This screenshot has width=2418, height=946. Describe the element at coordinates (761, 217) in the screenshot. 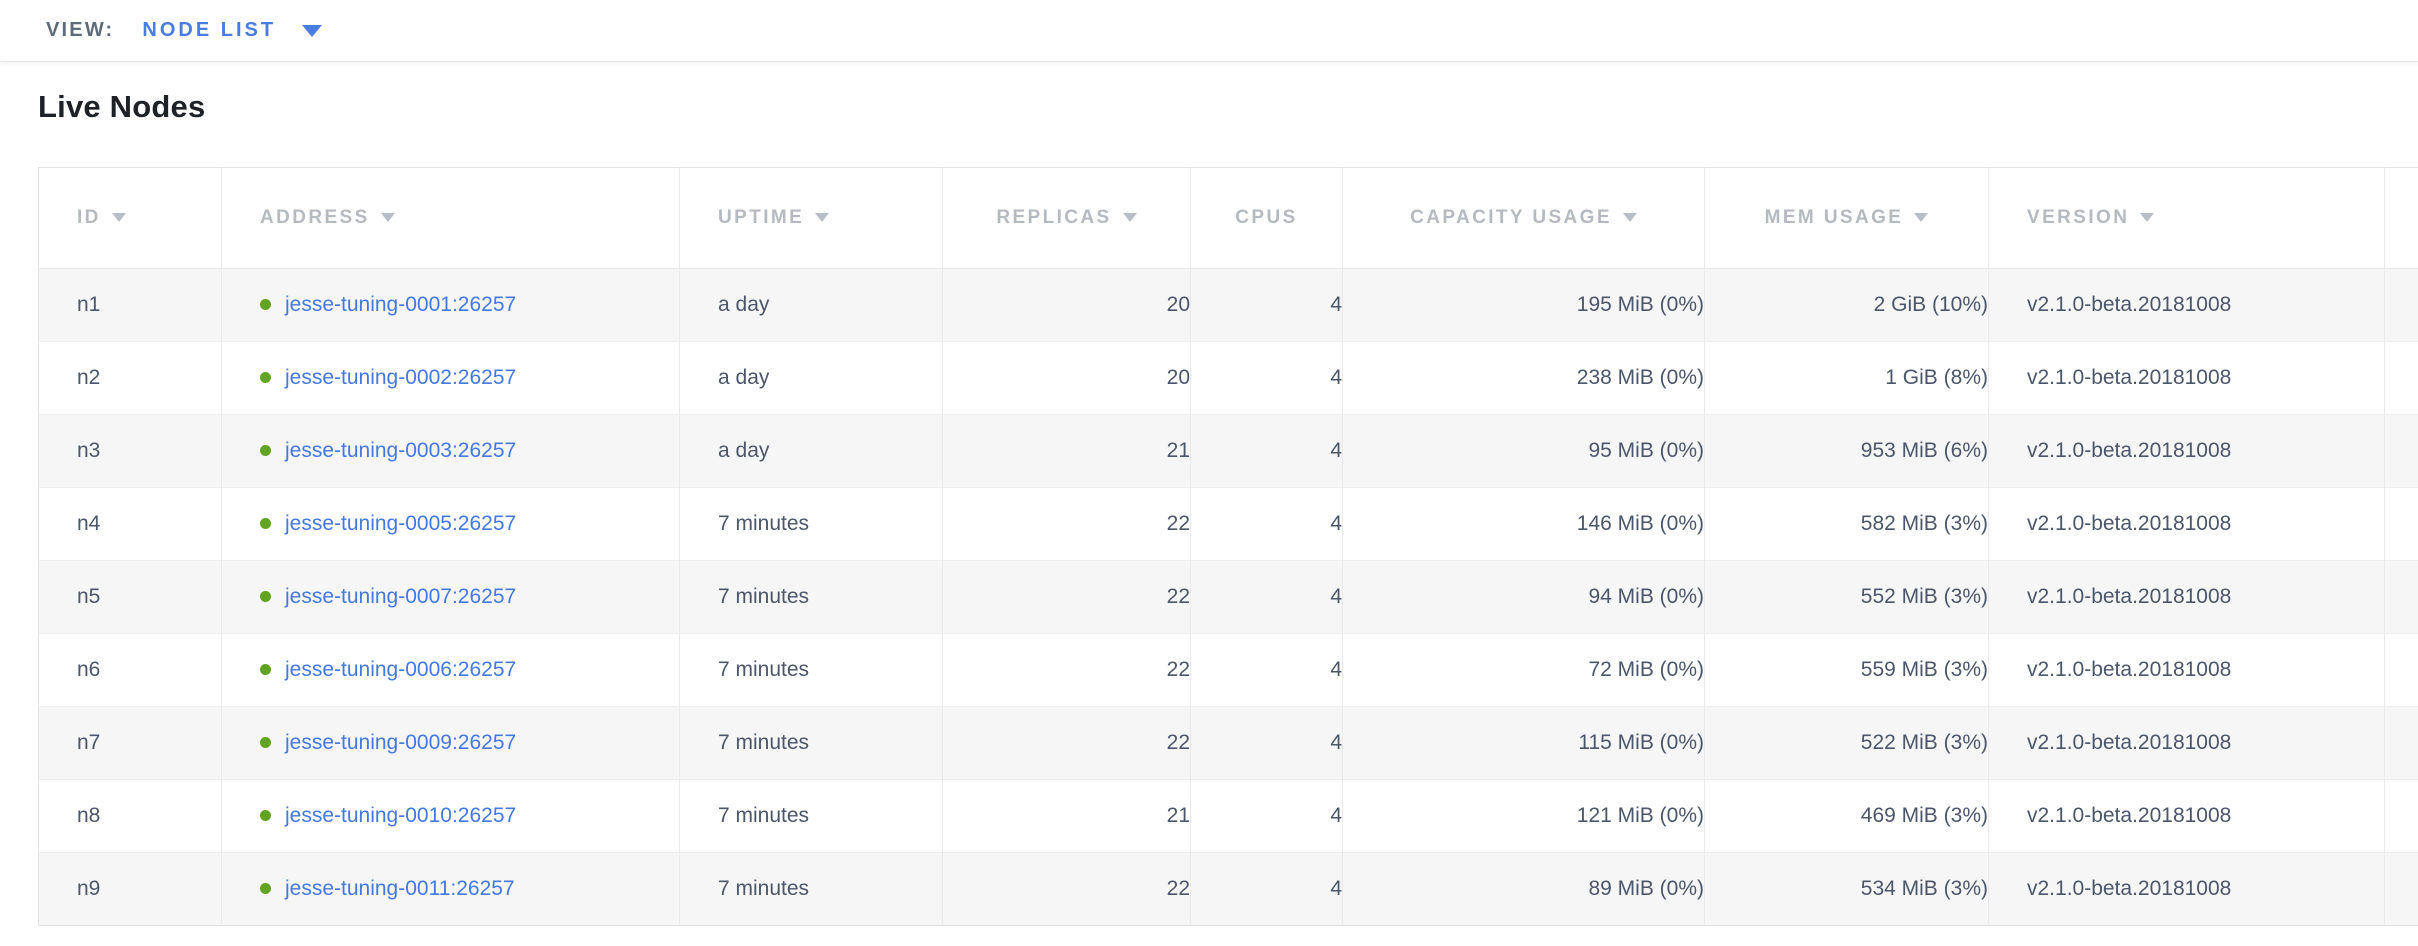

I see `column-header-label: UPTIME` at that location.